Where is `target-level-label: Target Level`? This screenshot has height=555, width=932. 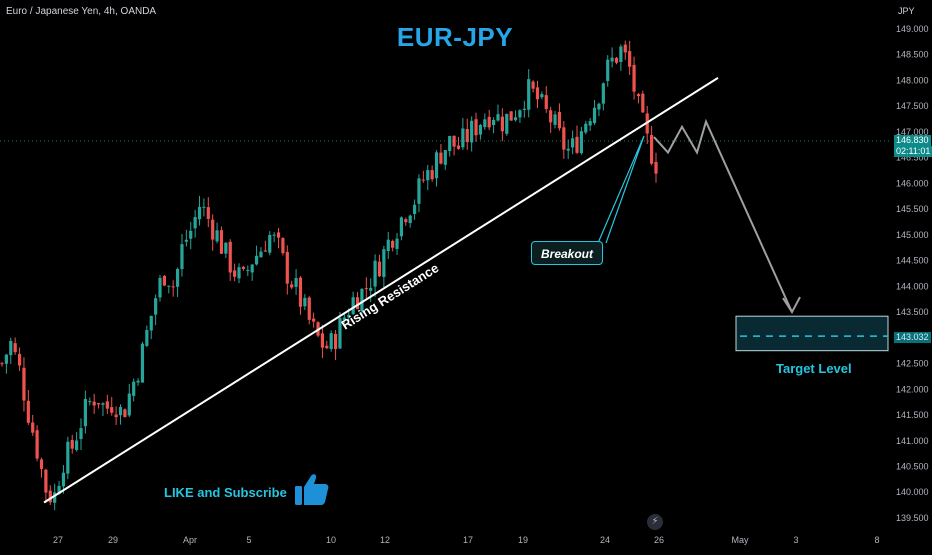
target-level-label: Target Level is located at coordinates (814, 368).